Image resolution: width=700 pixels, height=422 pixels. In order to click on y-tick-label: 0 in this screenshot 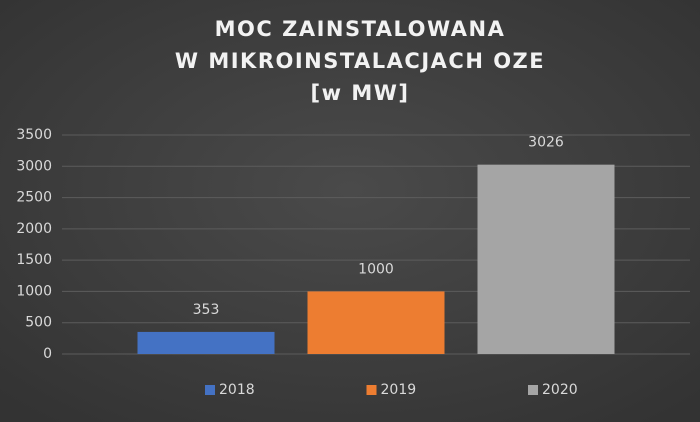, I will do `click(47, 354)`.